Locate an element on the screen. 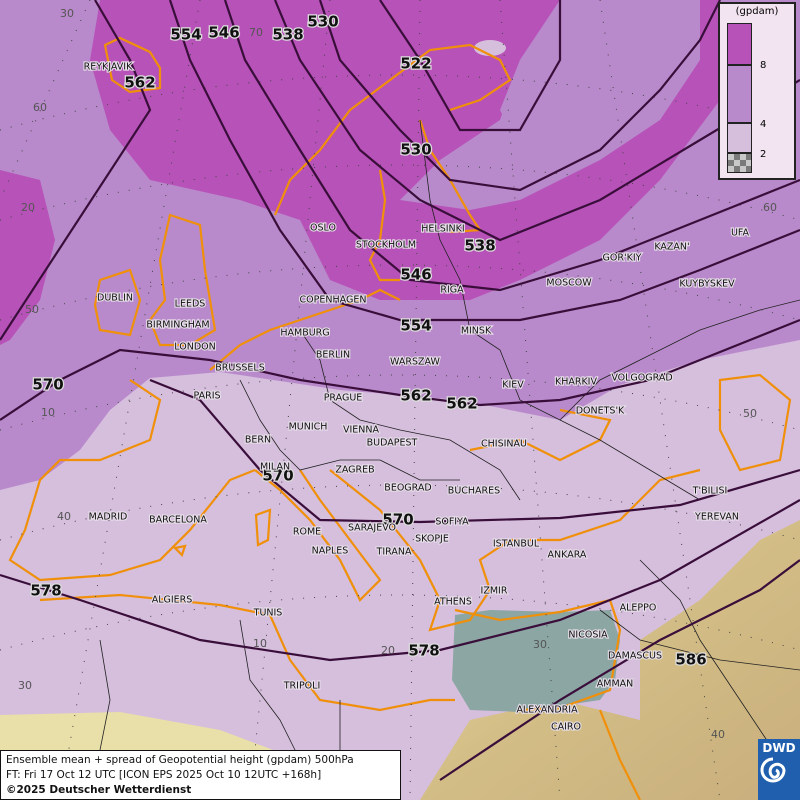 This screenshot has width=800, height=800. city-label: KAZAN' is located at coordinates (671, 247).